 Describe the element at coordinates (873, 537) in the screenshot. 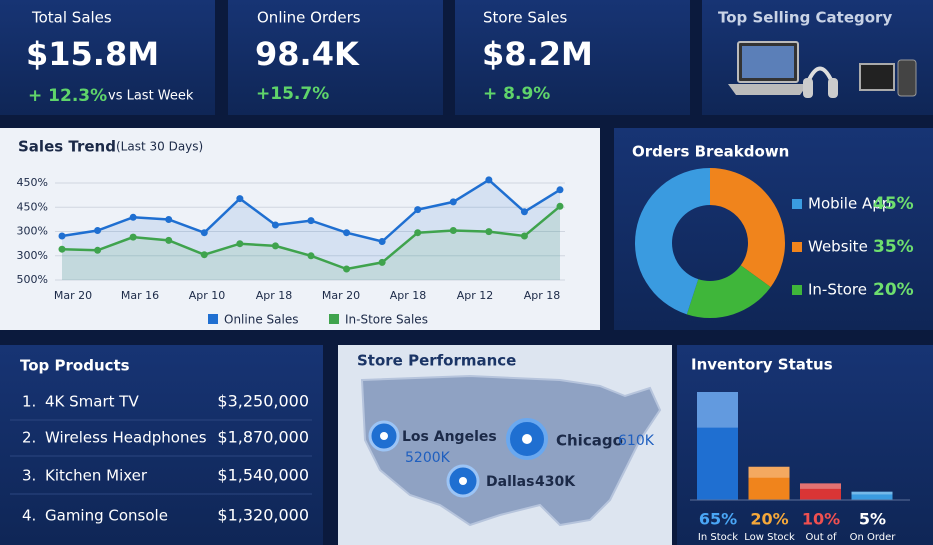

I see `category-label: On Order` at that location.